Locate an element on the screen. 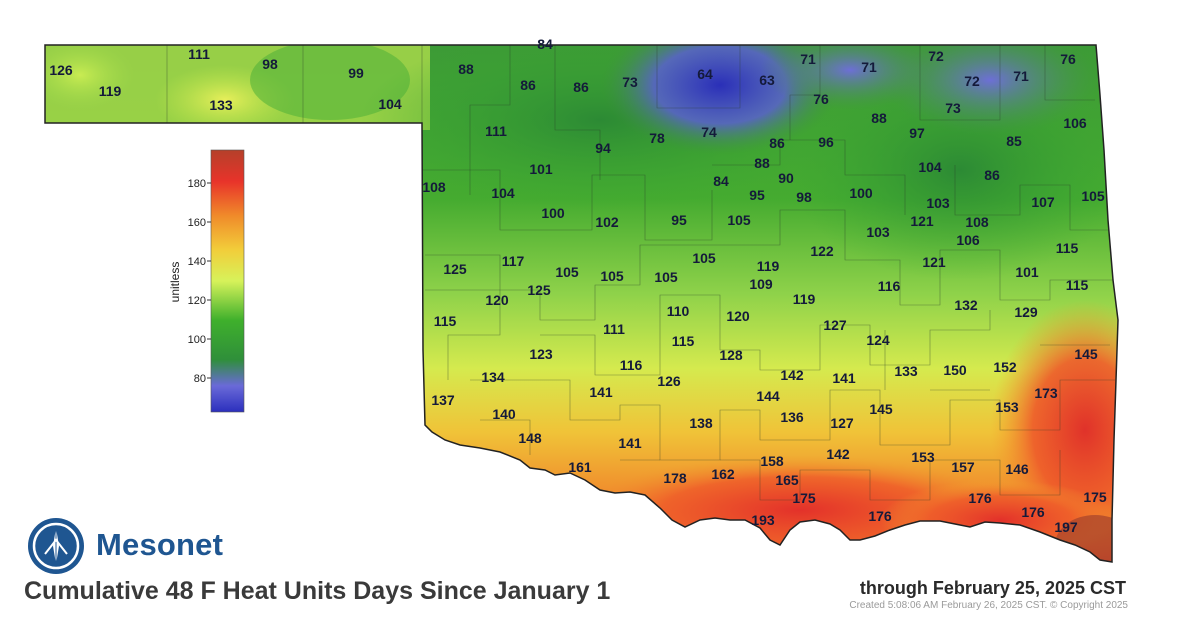 This screenshot has height=622, width=1202. brand-name: Mesonet is located at coordinates (160, 544).